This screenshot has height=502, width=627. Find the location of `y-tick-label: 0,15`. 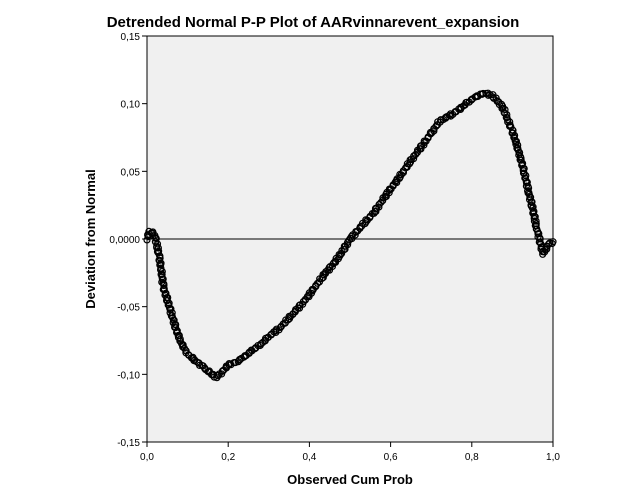

y-tick-label: 0,15 is located at coordinates (131, 37).